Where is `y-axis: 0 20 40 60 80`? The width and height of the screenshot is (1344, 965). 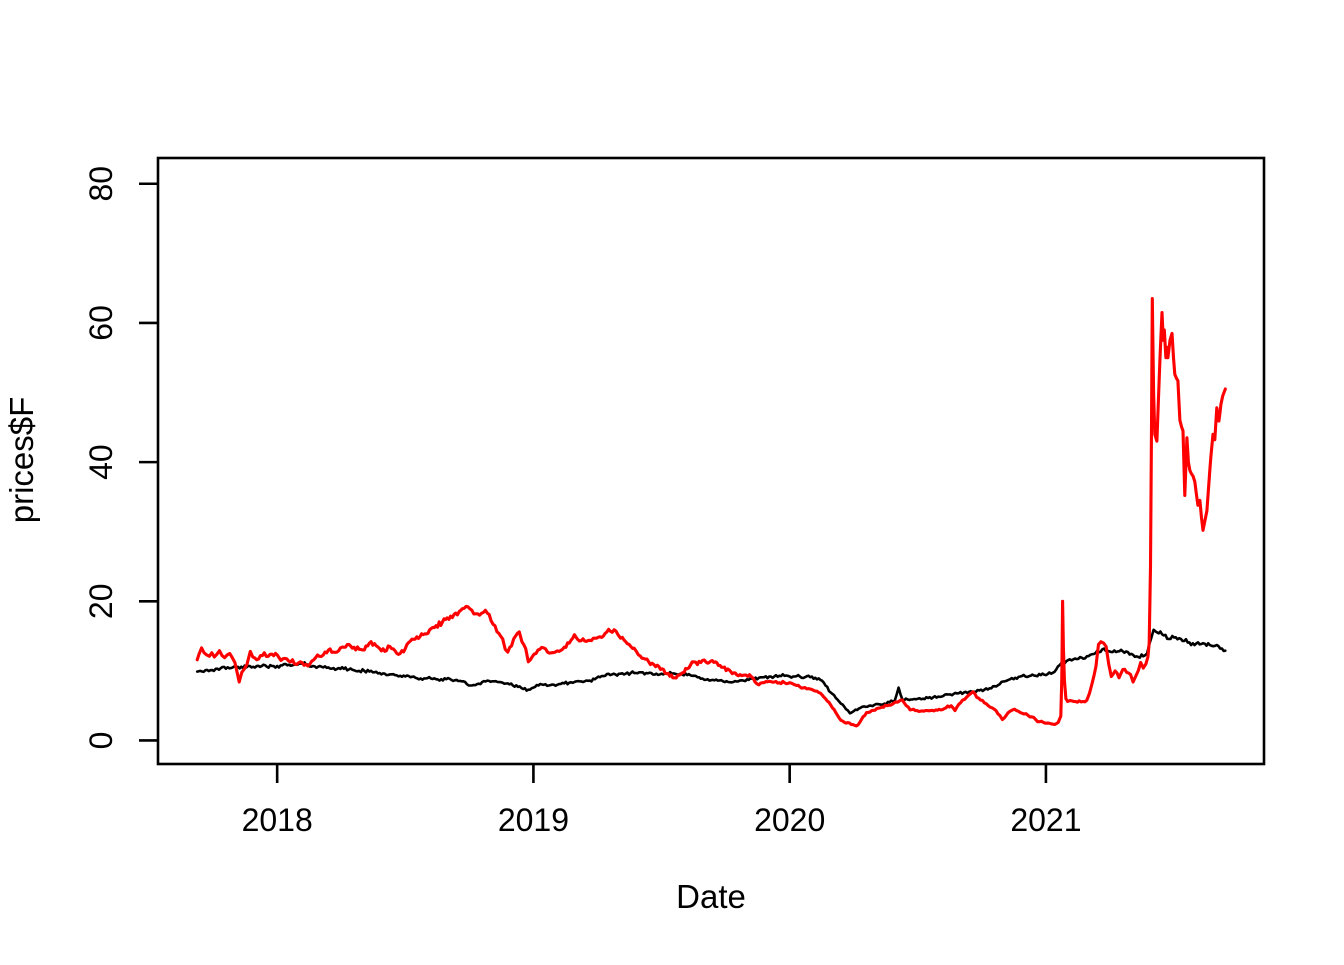 y-axis: 0 20 40 60 80 is located at coordinates (120, 457).